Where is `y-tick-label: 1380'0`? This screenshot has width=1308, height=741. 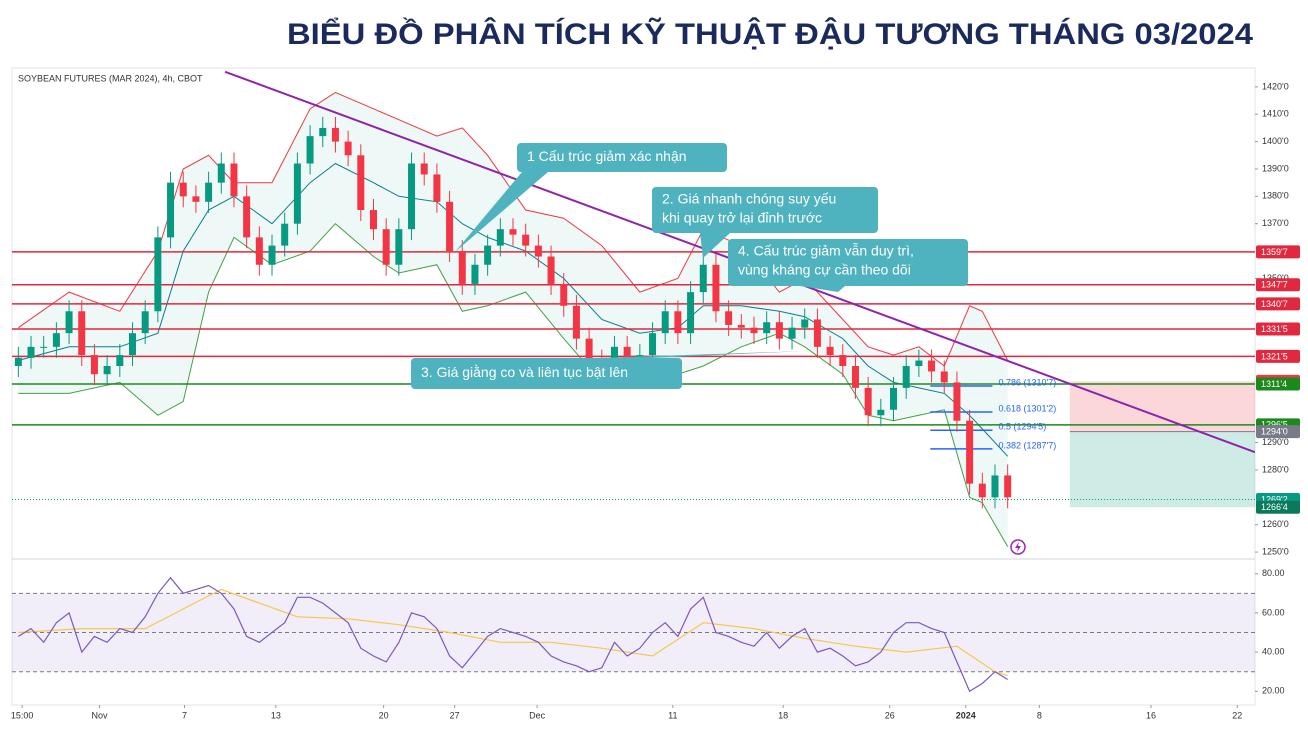 y-tick-label: 1380'0 is located at coordinates (1275, 196).